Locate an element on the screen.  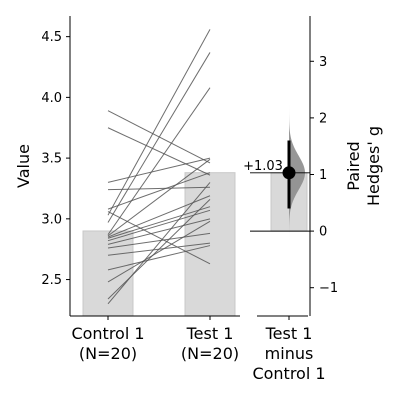
right-y-axis-label-line: Hedges' g is located at coordinates (373, 166).